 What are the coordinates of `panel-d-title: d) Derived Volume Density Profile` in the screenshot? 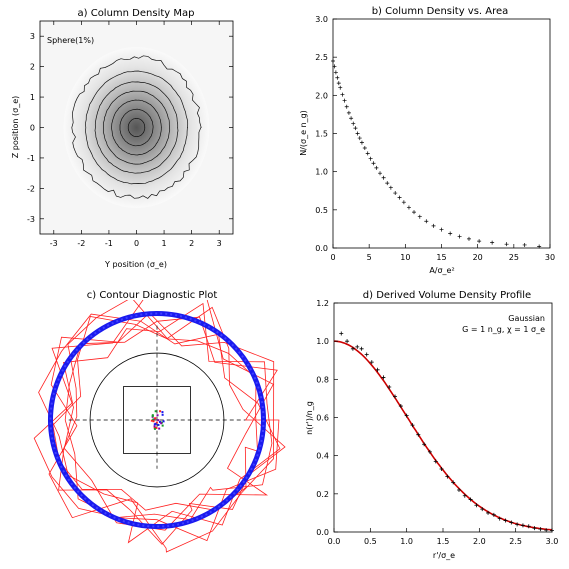 It's located at (447, 295).